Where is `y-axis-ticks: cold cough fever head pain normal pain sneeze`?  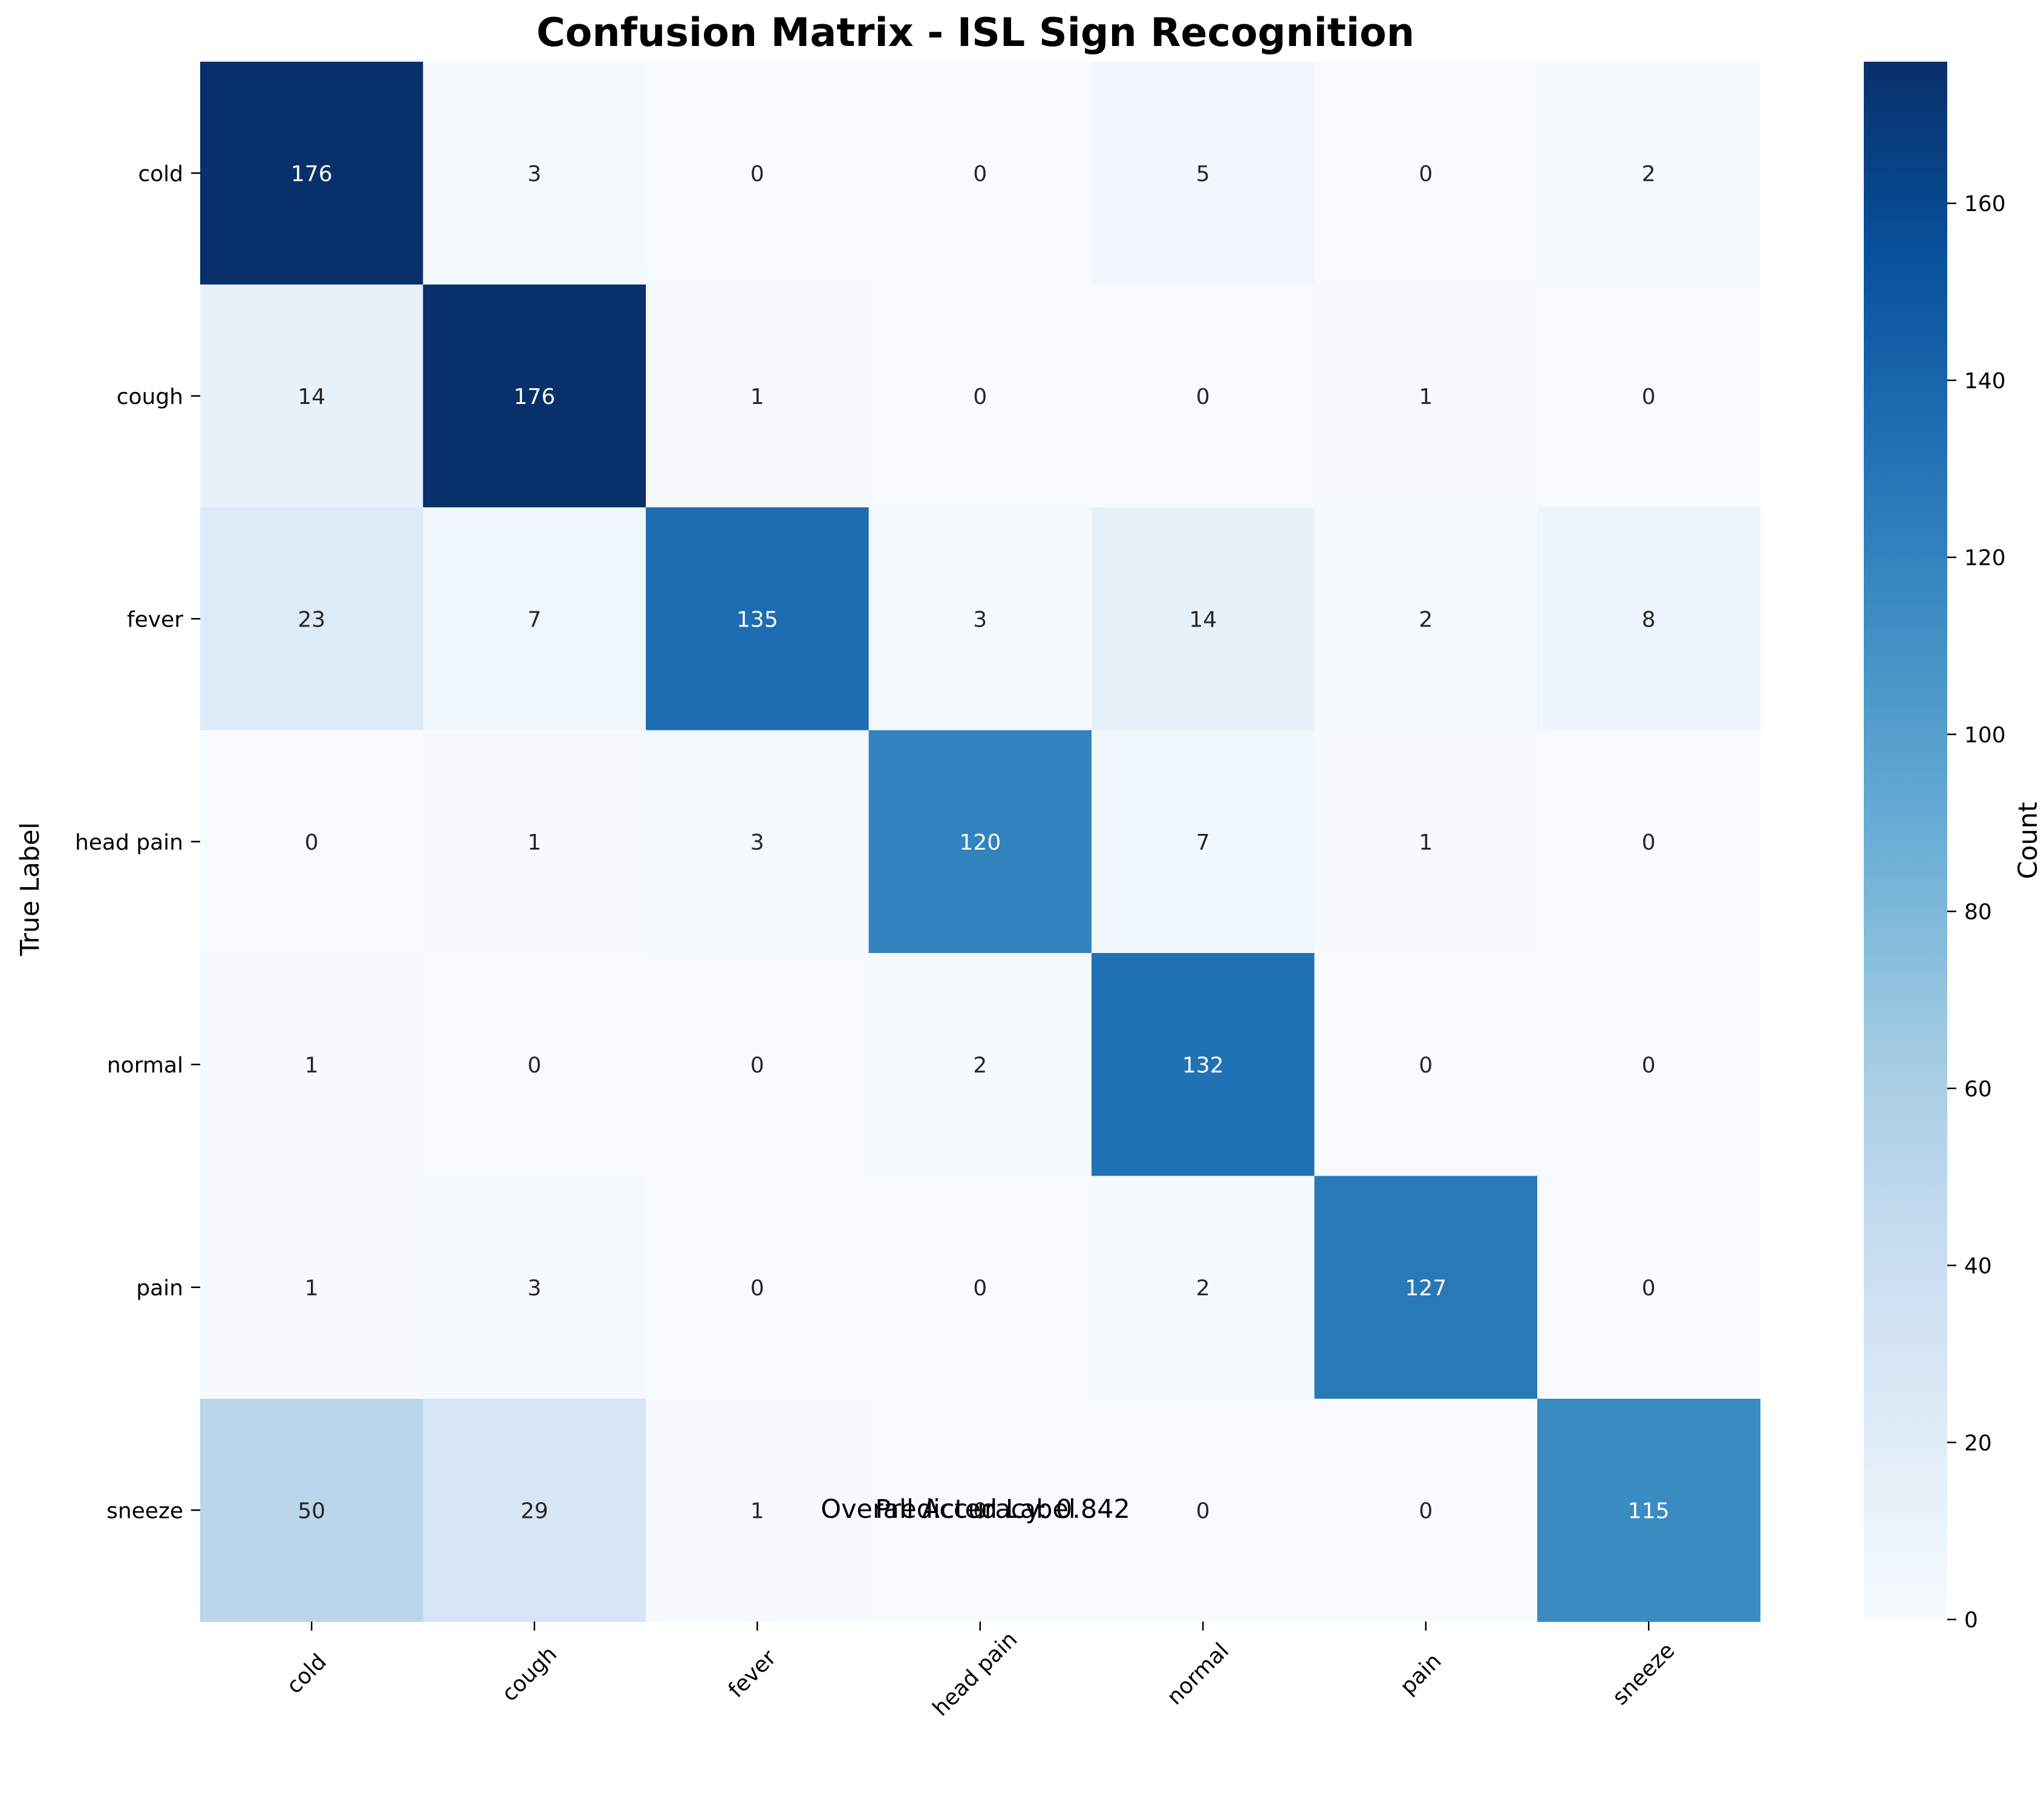
y-axis-ticks: cold cough fever head pain normal pain sneeze is located at coordinates (137, 842).